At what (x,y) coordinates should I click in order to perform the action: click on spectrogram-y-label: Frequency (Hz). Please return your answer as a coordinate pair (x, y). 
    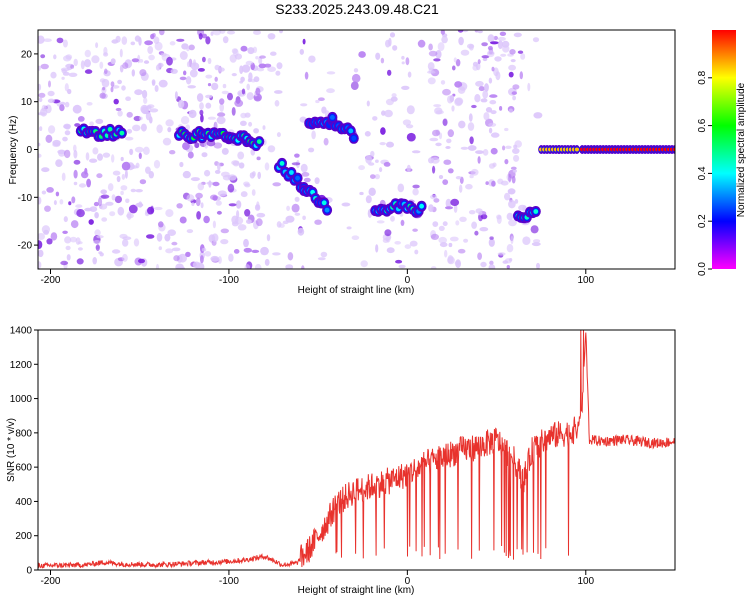
    Looking at the image, I should click on (13, 150).